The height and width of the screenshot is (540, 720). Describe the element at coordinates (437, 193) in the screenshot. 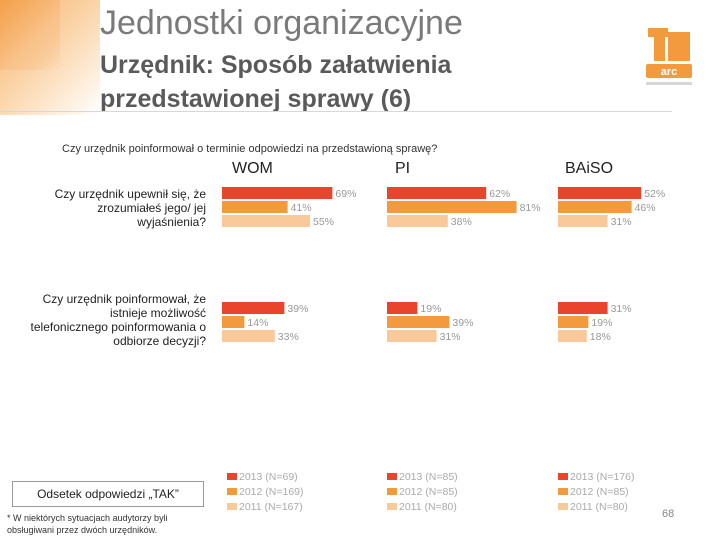

I see `bar-pi-row1-2013` at that location.